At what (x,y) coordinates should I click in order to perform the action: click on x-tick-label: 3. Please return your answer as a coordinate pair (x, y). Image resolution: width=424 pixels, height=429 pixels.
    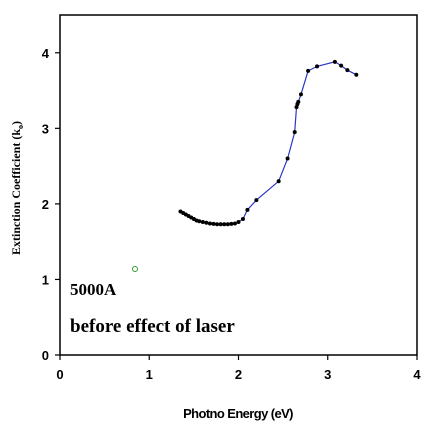
    Looking at the image, I should click on (327, 374).